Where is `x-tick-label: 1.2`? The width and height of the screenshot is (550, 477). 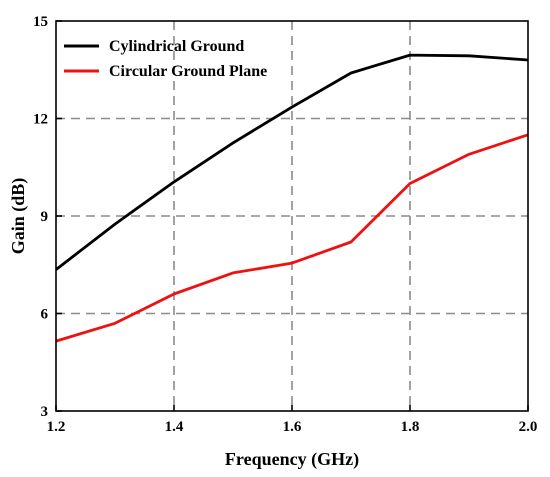 x-tick-label: 1.2 is located at coordinates (56, 427).